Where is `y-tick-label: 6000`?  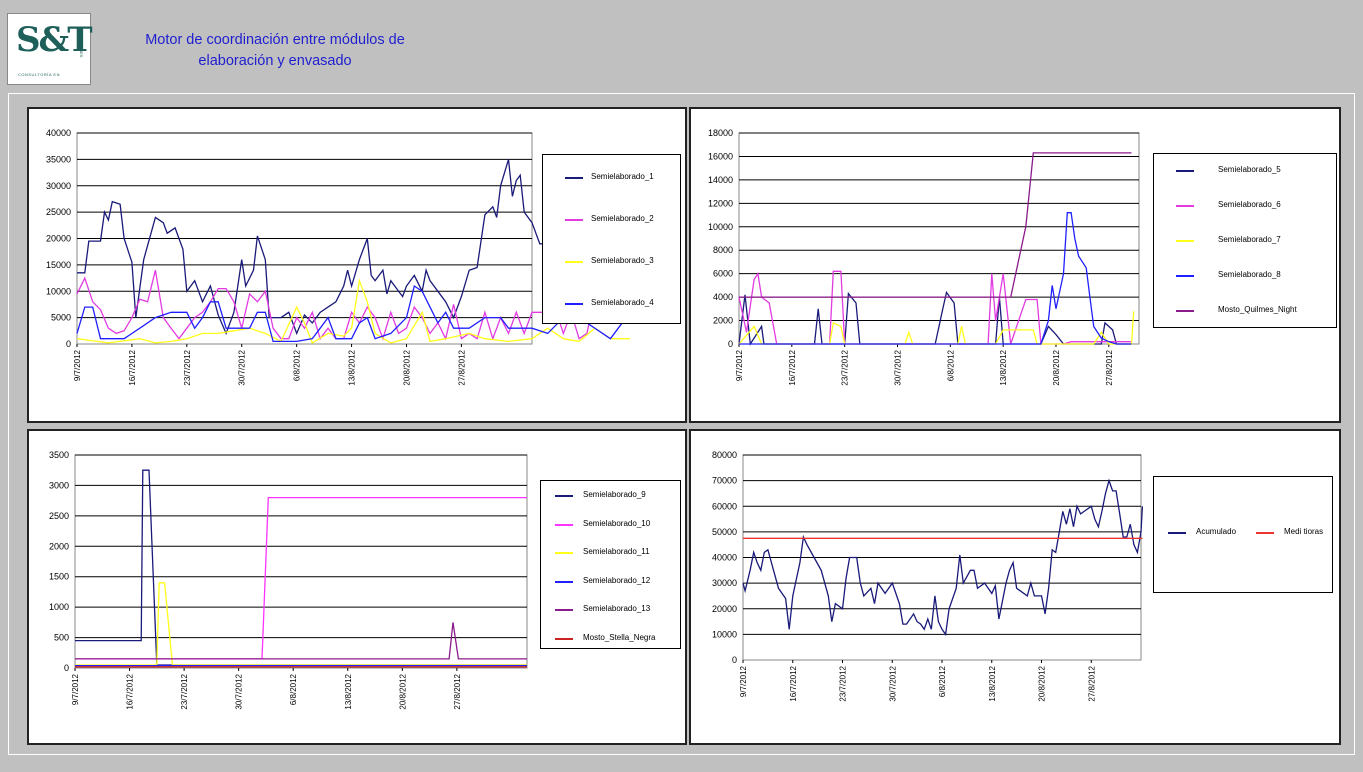
y-tick-label: 6000 is located at coordinates (723, 274).